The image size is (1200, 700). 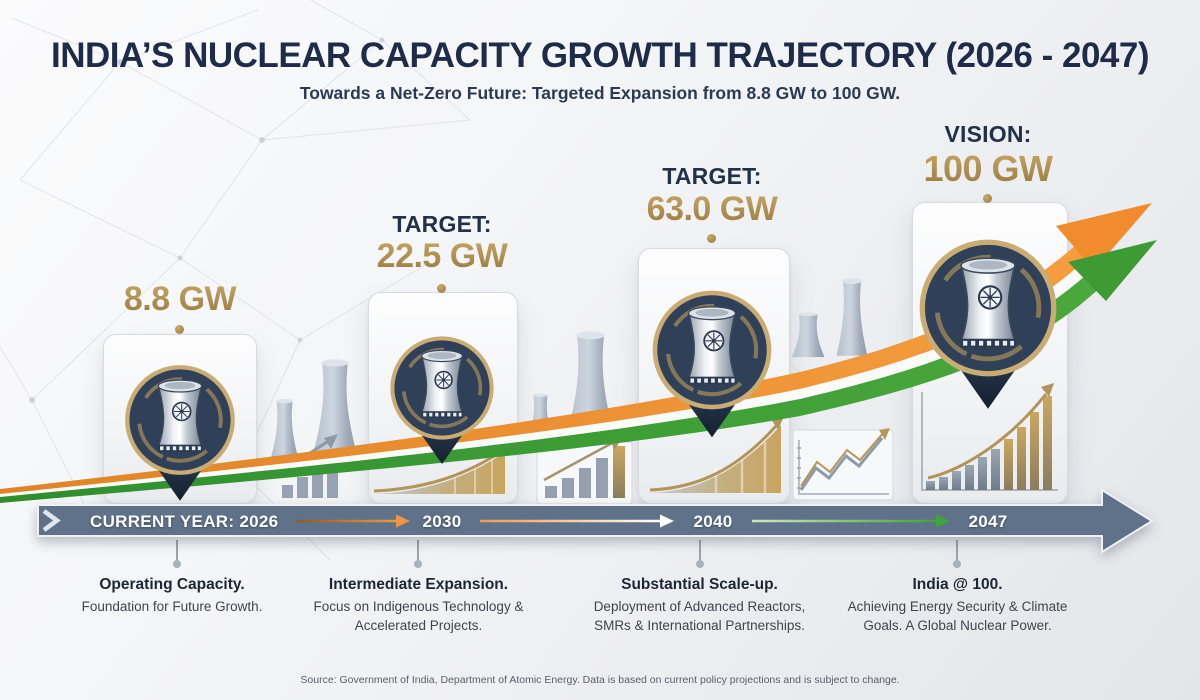 What do you see at coordinates (179, 329) in the screenshot?
I see `milestone-1-marker-dot` at bounding box center [179, 329].